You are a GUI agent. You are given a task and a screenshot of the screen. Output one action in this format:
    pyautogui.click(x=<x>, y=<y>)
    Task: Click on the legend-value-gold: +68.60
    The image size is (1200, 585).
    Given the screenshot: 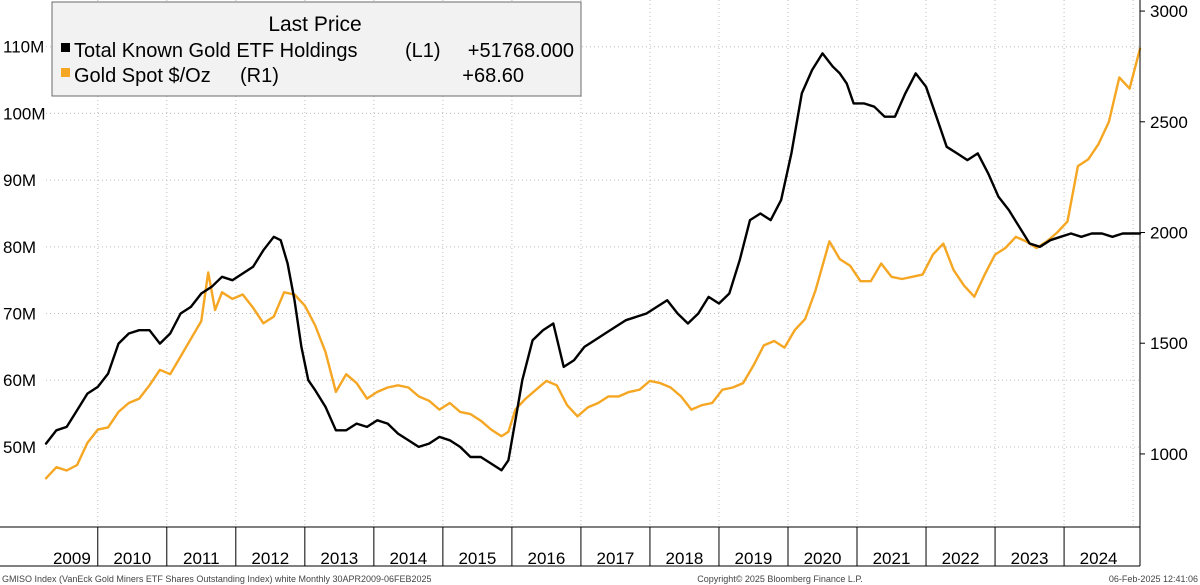 What is the action you would take?
    pyautogui.click(x=493, y=76)
    